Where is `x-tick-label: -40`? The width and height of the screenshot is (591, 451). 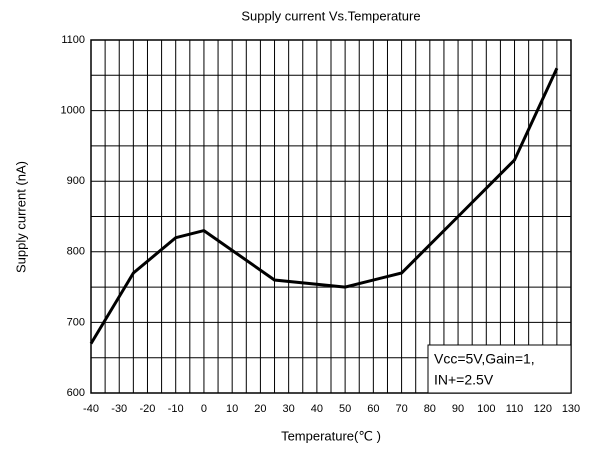 x-tick-label: -40 is located at coordinates (91, 409).